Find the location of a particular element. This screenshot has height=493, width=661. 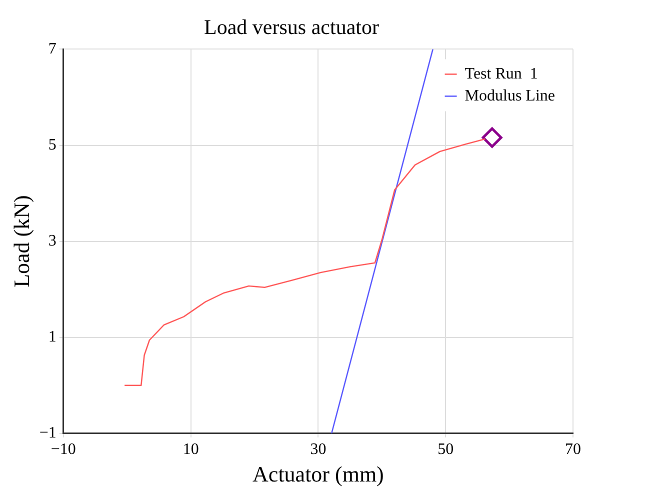

x-tick-label: 50 is located at coordinates (446, 449).